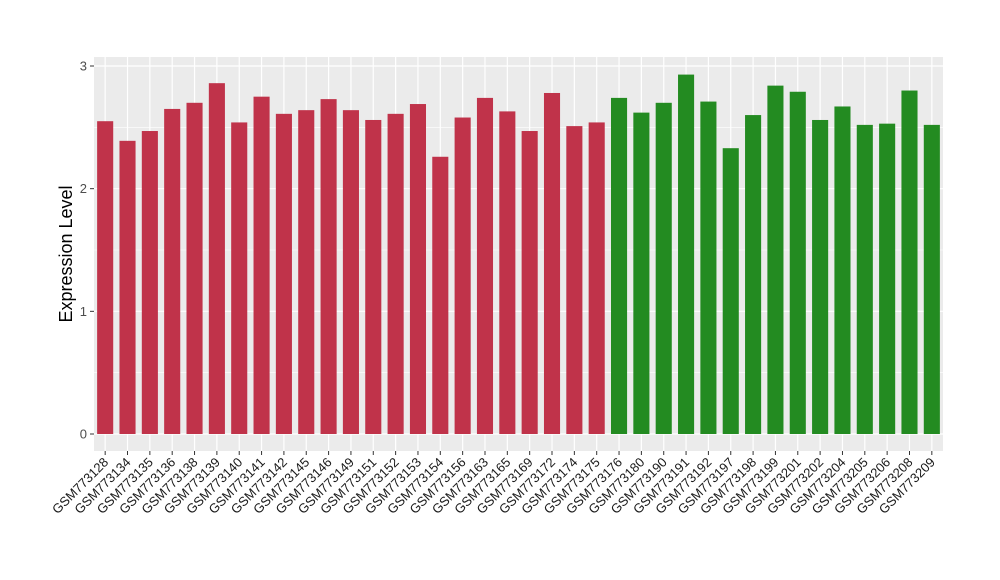  What do you see at coordinates (83, 66) in the screenshot?
I see `y-tick-label: 3` at bounding box center [83, 66].